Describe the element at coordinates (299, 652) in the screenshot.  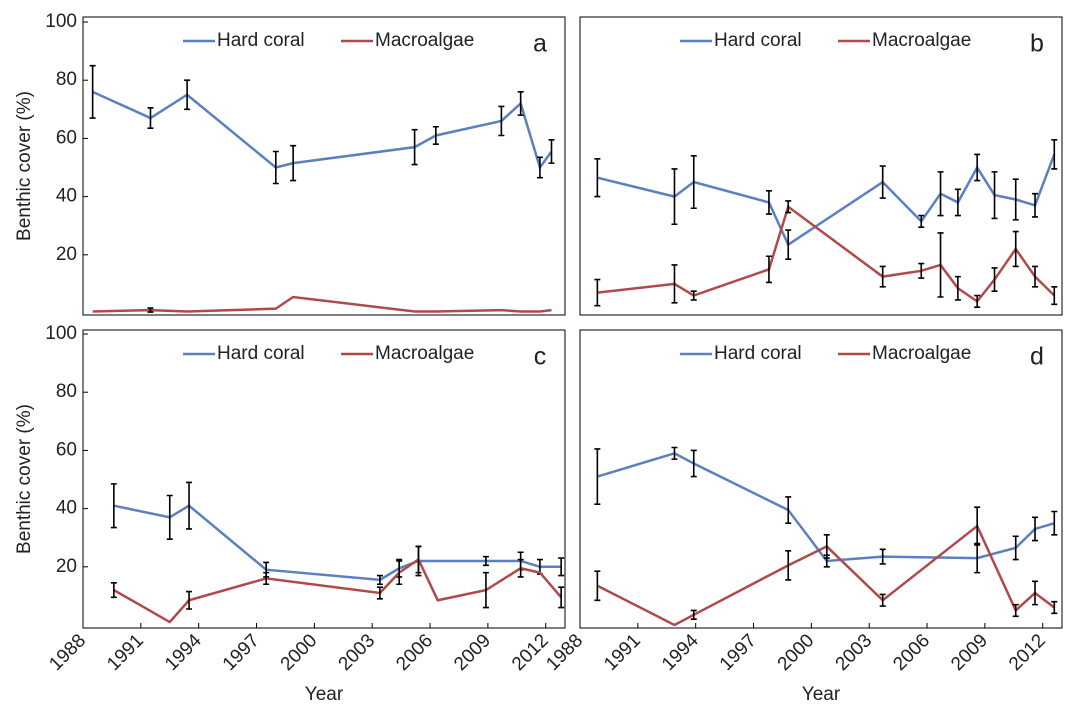
I see `x-tick-label: 2000` at that location.